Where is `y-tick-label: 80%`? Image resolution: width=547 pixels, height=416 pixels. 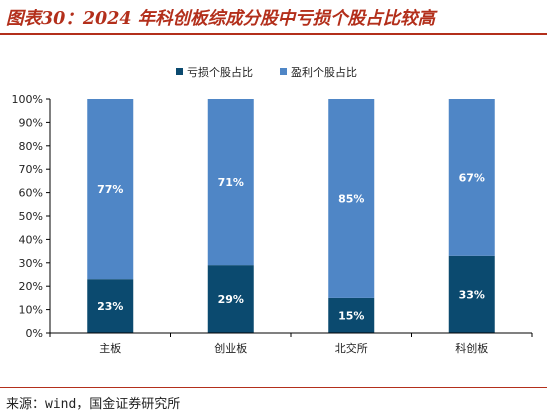 y-tick-label: 80% is located at coordinates (31, 146).